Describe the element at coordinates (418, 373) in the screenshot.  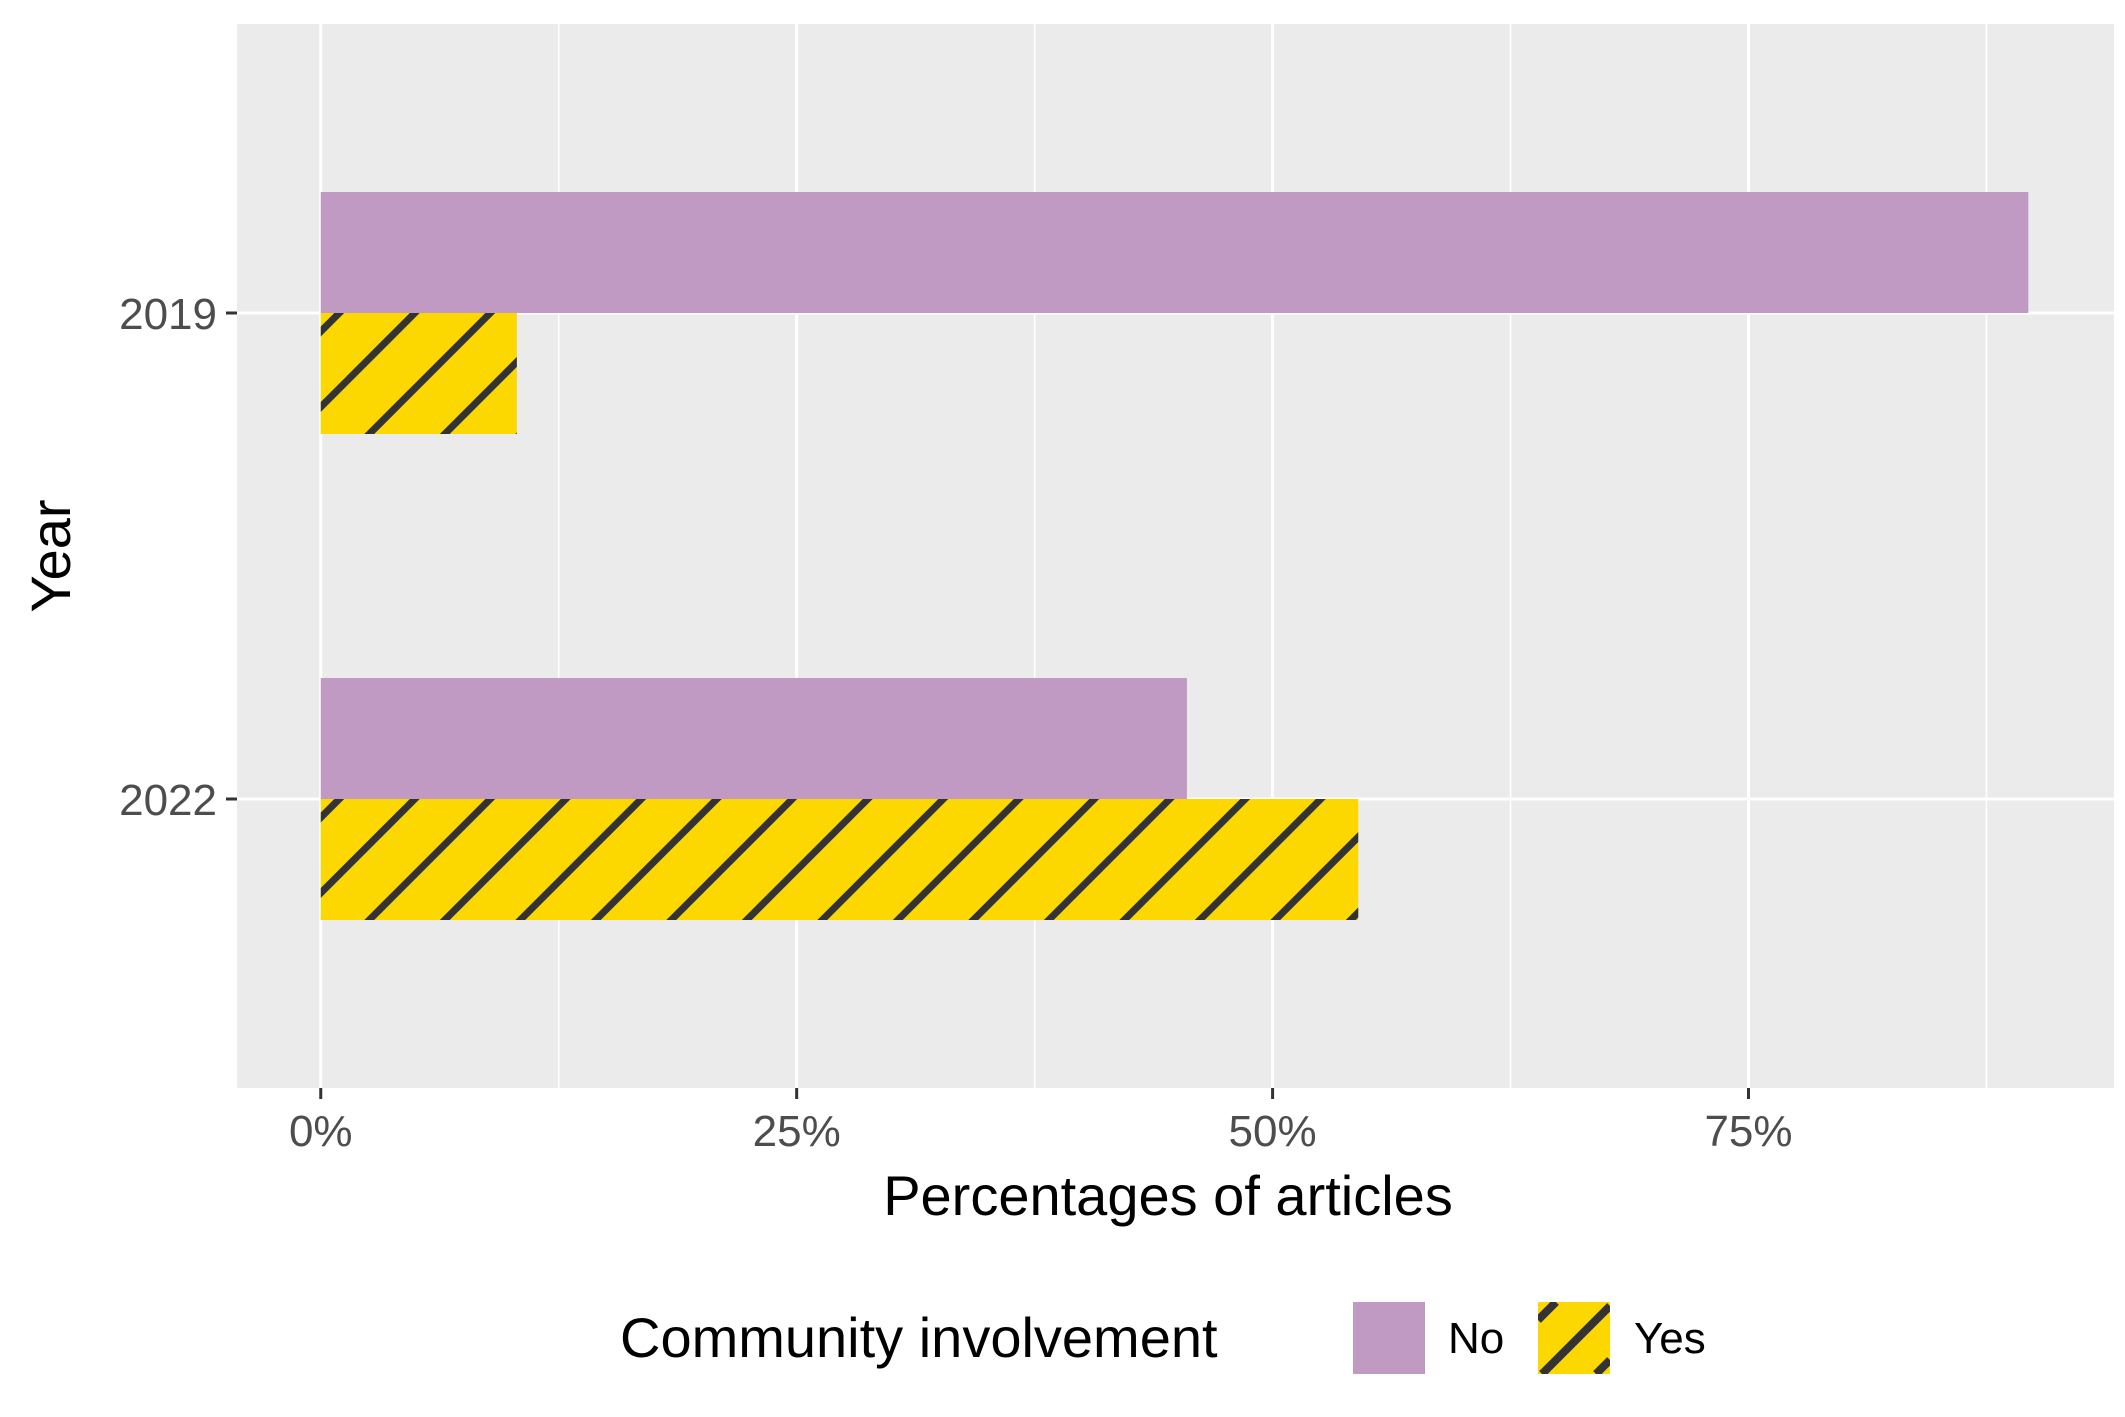
I see `bar-yes-2019` at that location.